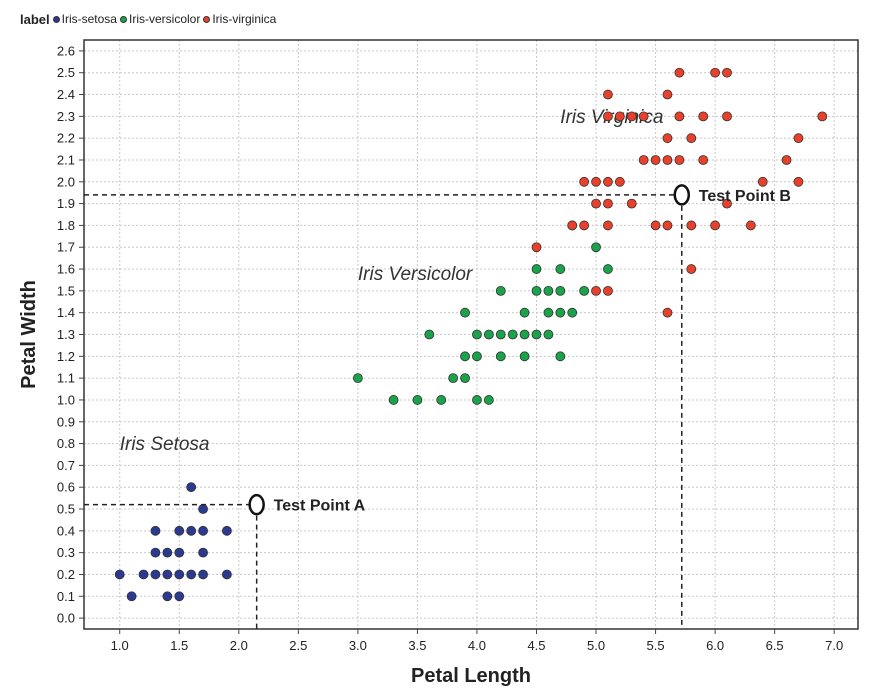 This screenshot has width=886, height=692. What do you see at coordinates (123, 19) in the screenshot?
I see `legend-dot-versicolor` at bounding box center [123, 19].